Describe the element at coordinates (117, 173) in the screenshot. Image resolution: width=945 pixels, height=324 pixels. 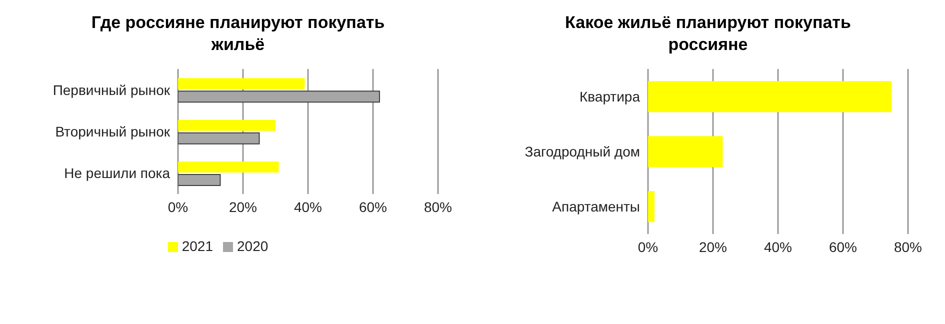
I see `y-tick-label: Не решили пока` at that location.